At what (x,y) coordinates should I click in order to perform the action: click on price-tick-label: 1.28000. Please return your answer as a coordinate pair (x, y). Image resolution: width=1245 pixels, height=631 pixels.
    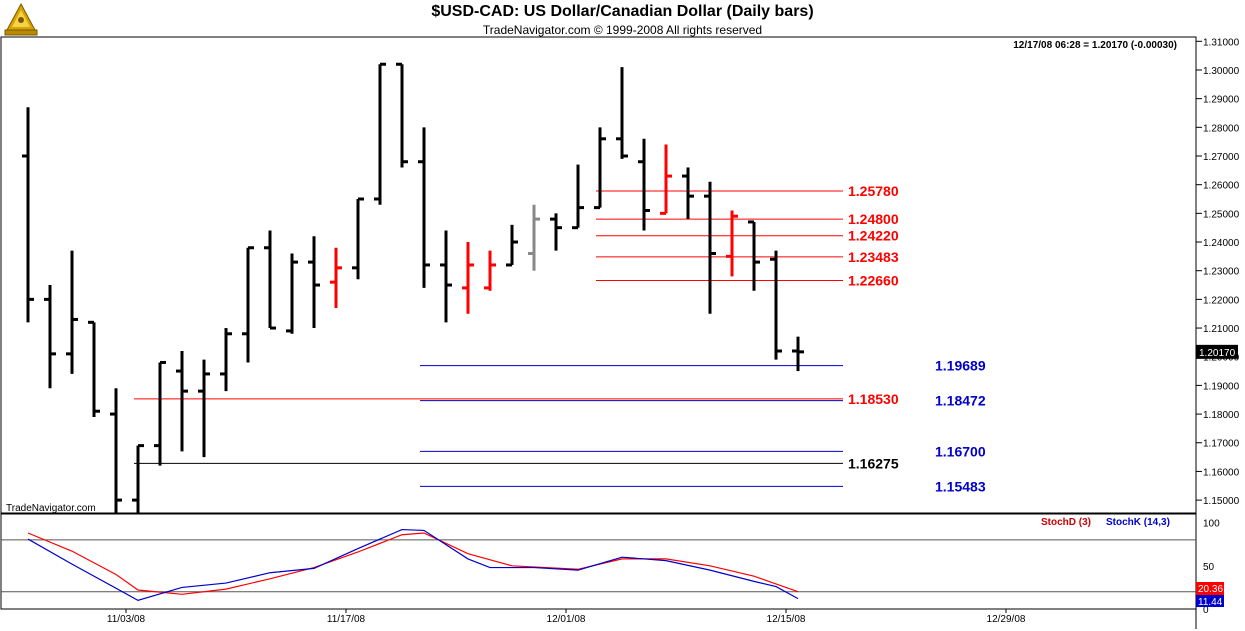
    Looking at the image, I should click on (1221, 128).